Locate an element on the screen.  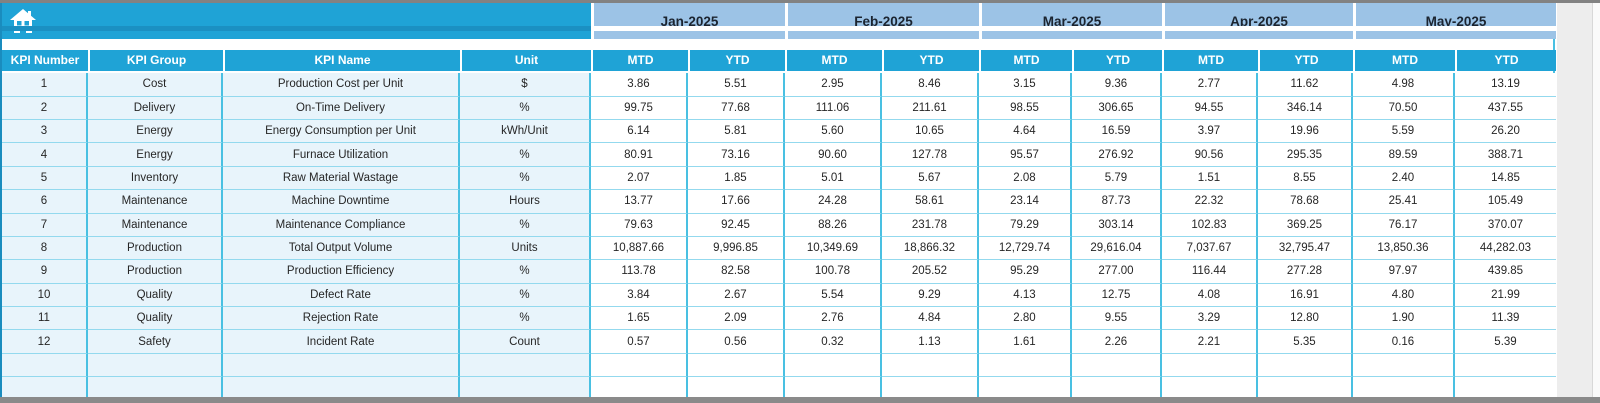
cell-value: 388.71 is located at coordinates (1505, 155).